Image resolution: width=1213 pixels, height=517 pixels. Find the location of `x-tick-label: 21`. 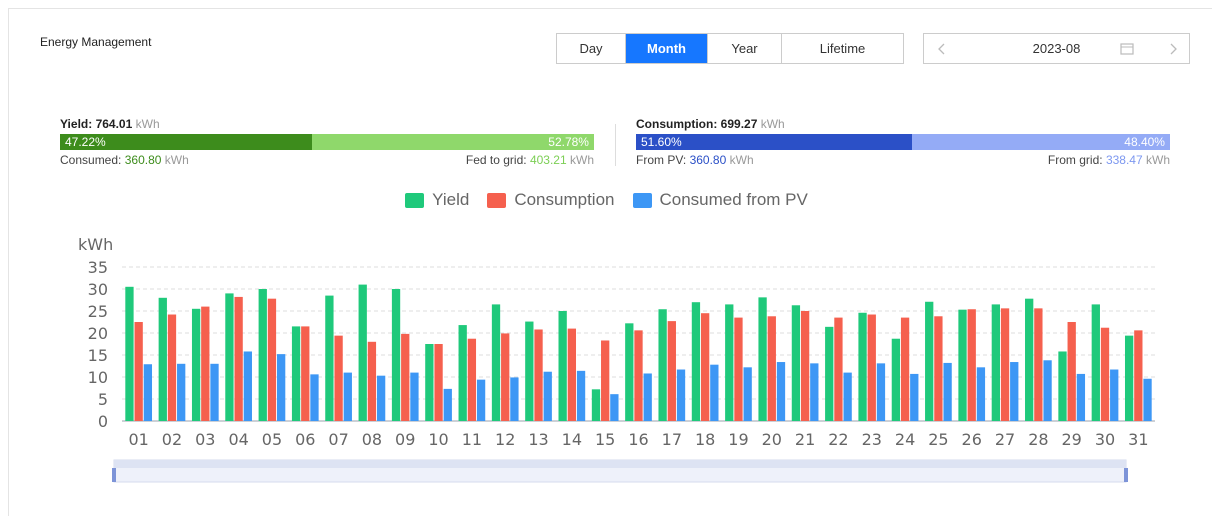

x-tick-label: 21 is located at coordinates (805, 439).